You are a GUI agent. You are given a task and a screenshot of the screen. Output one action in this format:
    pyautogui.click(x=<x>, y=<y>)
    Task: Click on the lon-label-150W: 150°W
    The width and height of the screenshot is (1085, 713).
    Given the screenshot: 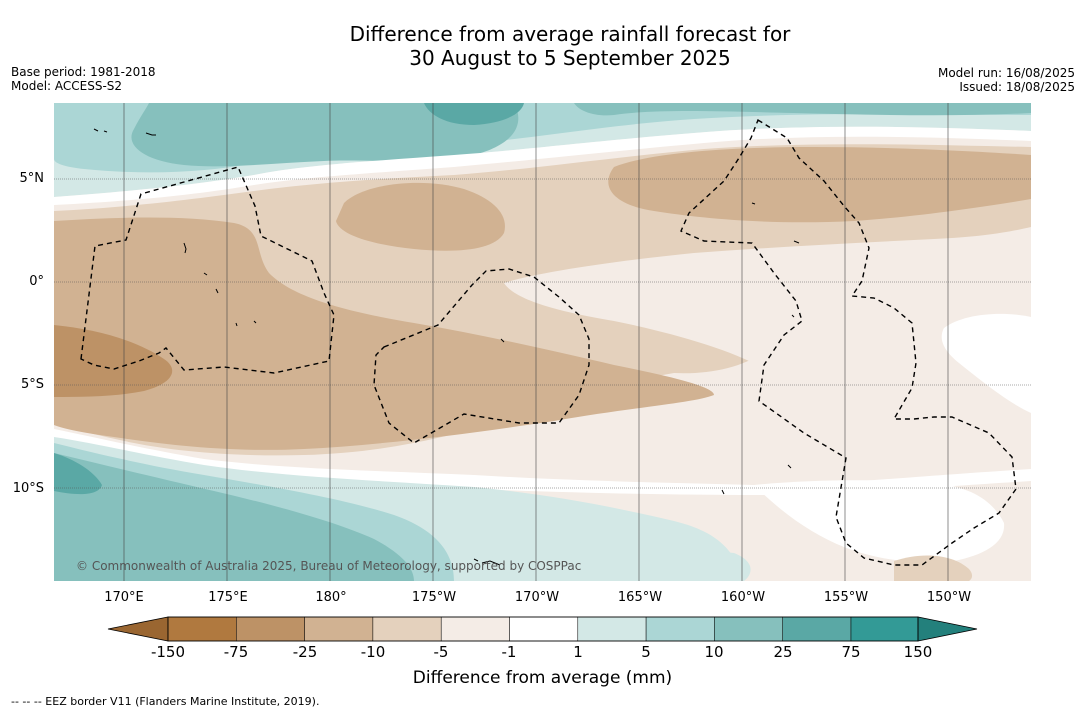 What is the action you would take?
    pyautogui.click(x=949, y=597)
    